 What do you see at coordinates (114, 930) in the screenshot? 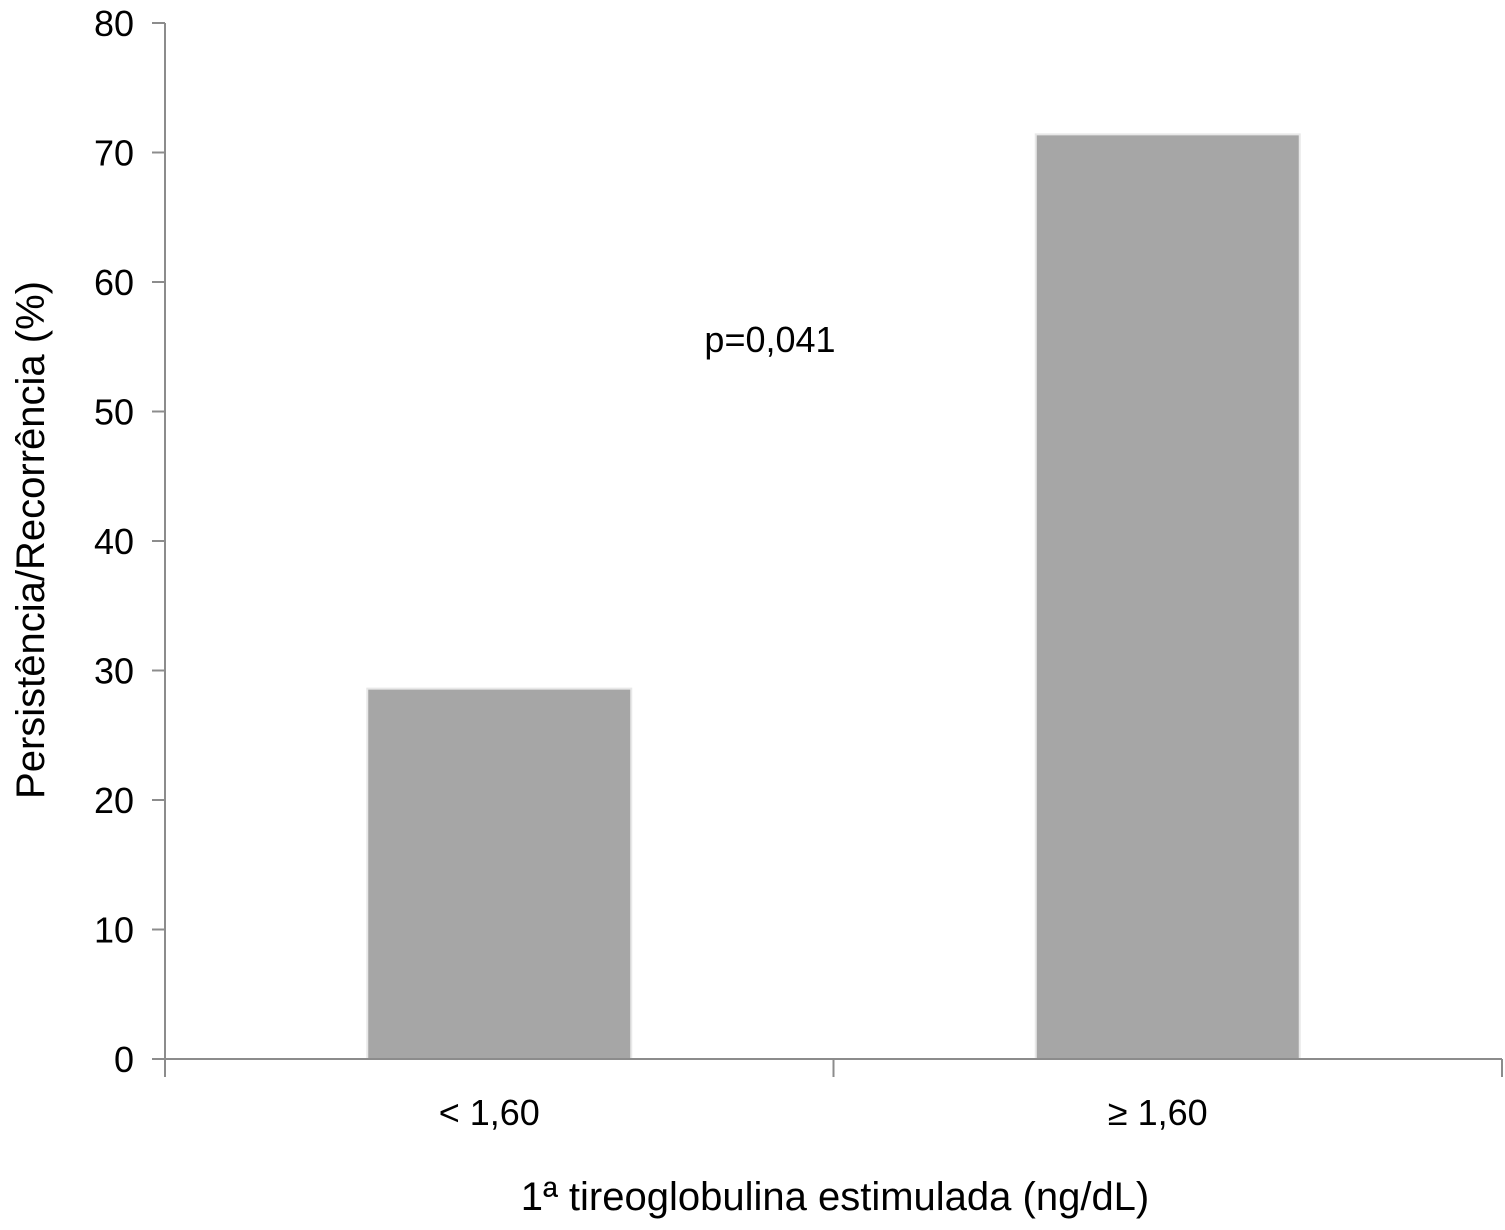
I see `y-tick-label: 10` at bounding box center [114, 930].